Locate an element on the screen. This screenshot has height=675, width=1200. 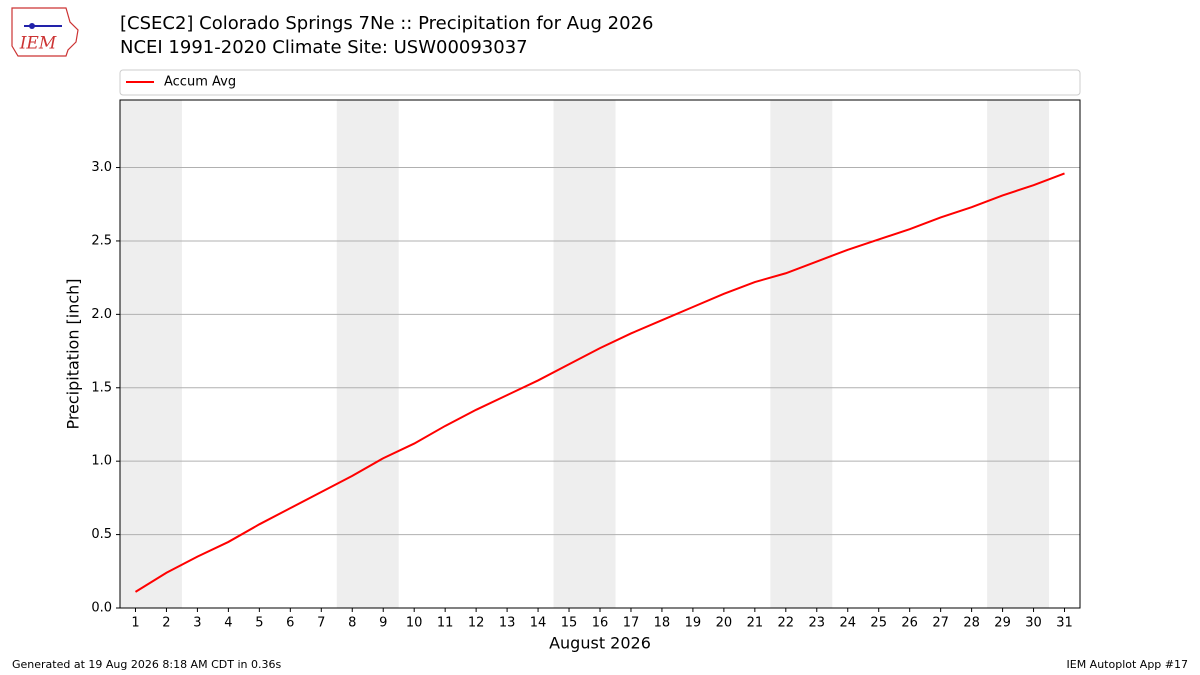
x-tick-label: 11 is located at coordinates (445, 623).